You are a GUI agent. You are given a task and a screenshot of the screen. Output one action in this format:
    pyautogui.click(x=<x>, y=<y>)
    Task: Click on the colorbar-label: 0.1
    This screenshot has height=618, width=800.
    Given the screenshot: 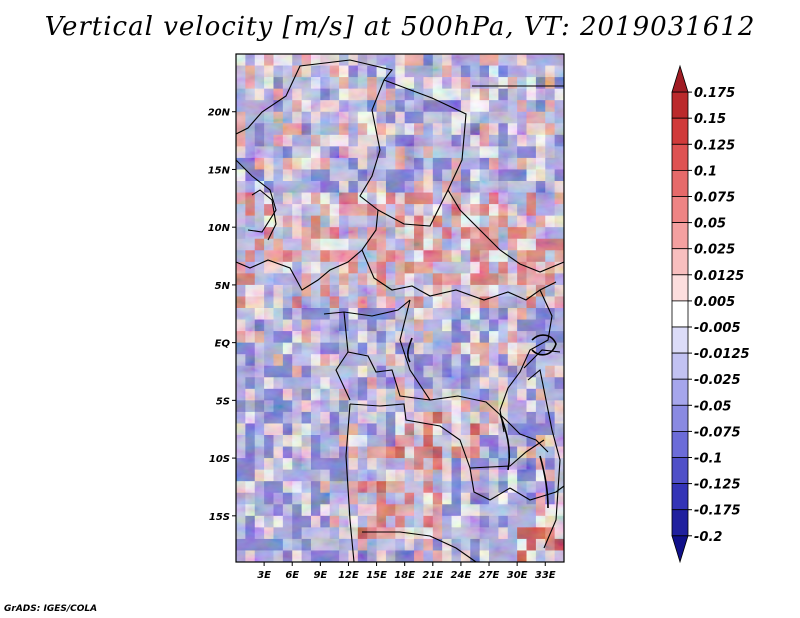 What is the action you would take?
    pyautogui.click(x=705, y=171)
    